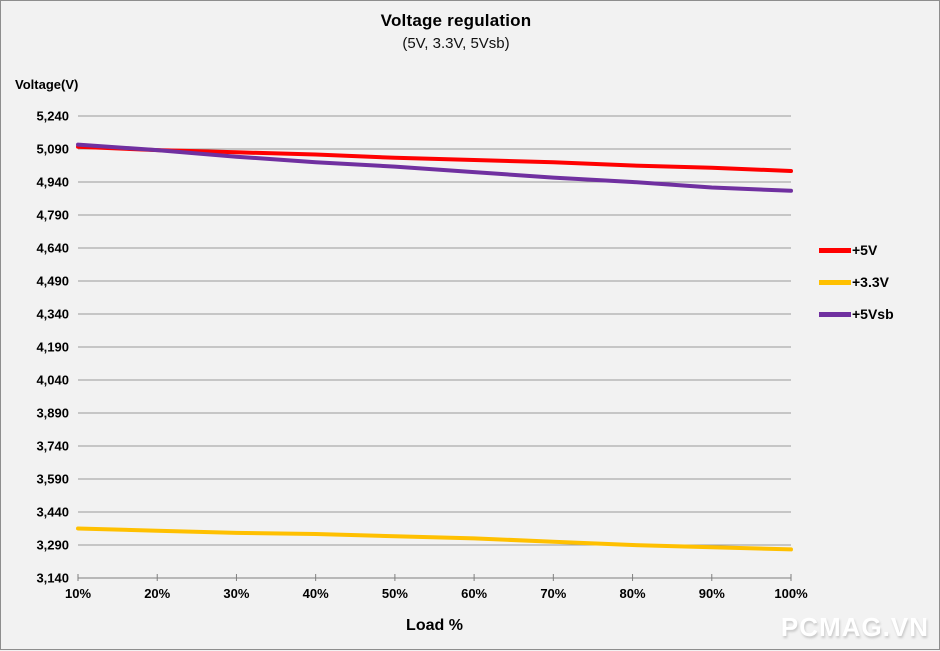  I want to click on series-line-5v, so click(434, 158).